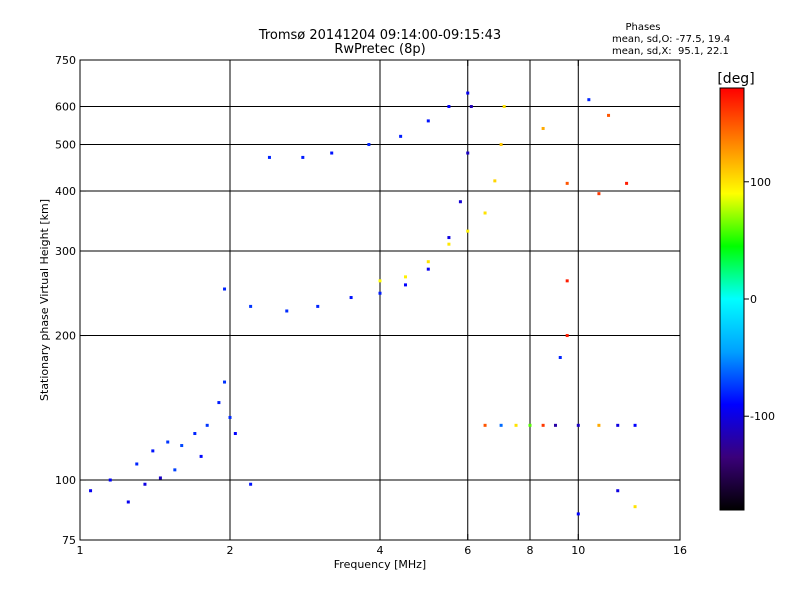 This screenshot has height=600, width=800. I want to click on x-axis-label: Frequency [MHz], so click(380, 564).